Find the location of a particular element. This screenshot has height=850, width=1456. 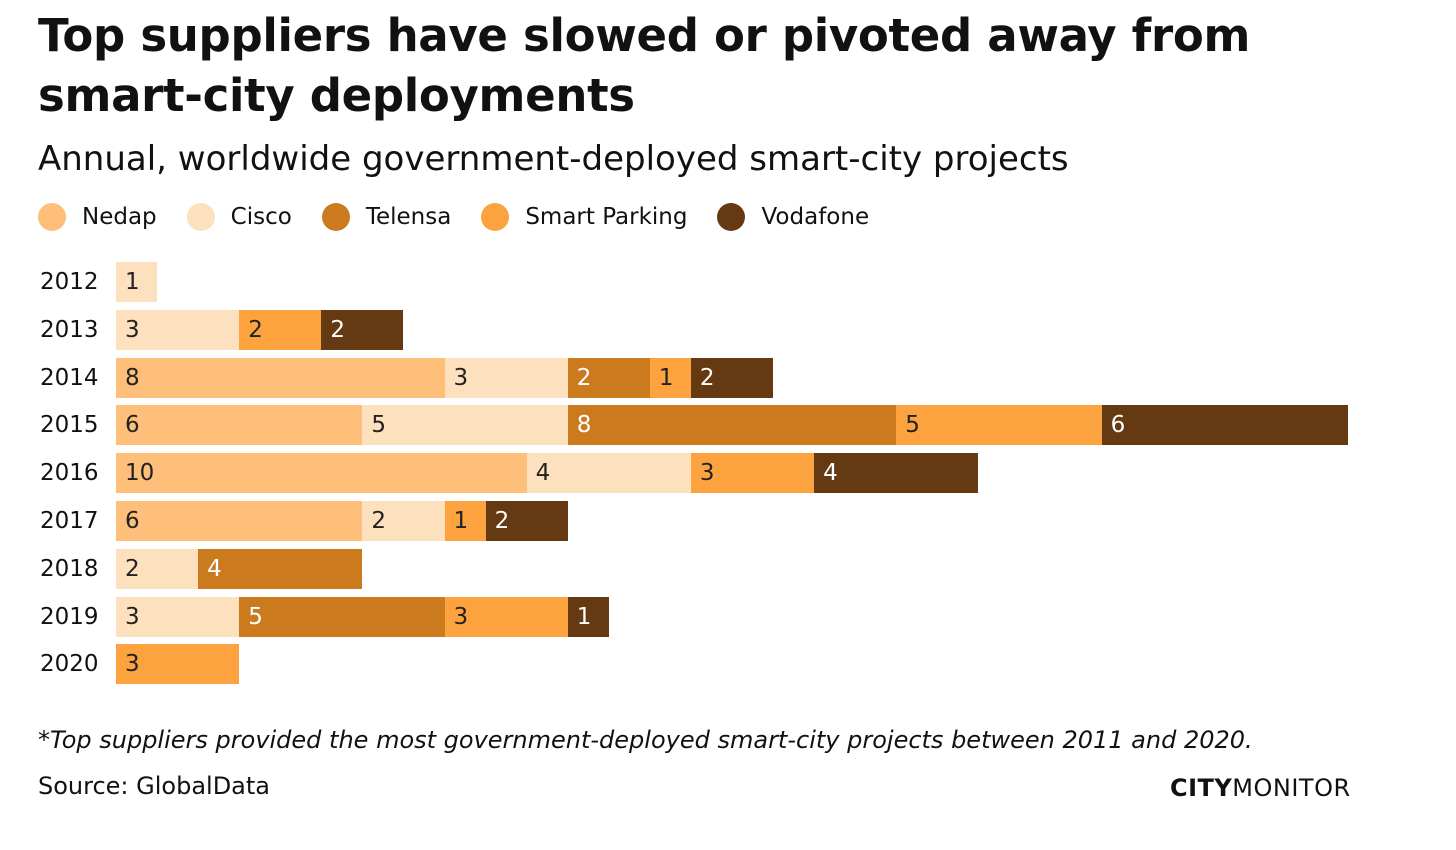

bar-vodafone-2019: 1 is located at coordinates (588, 616).